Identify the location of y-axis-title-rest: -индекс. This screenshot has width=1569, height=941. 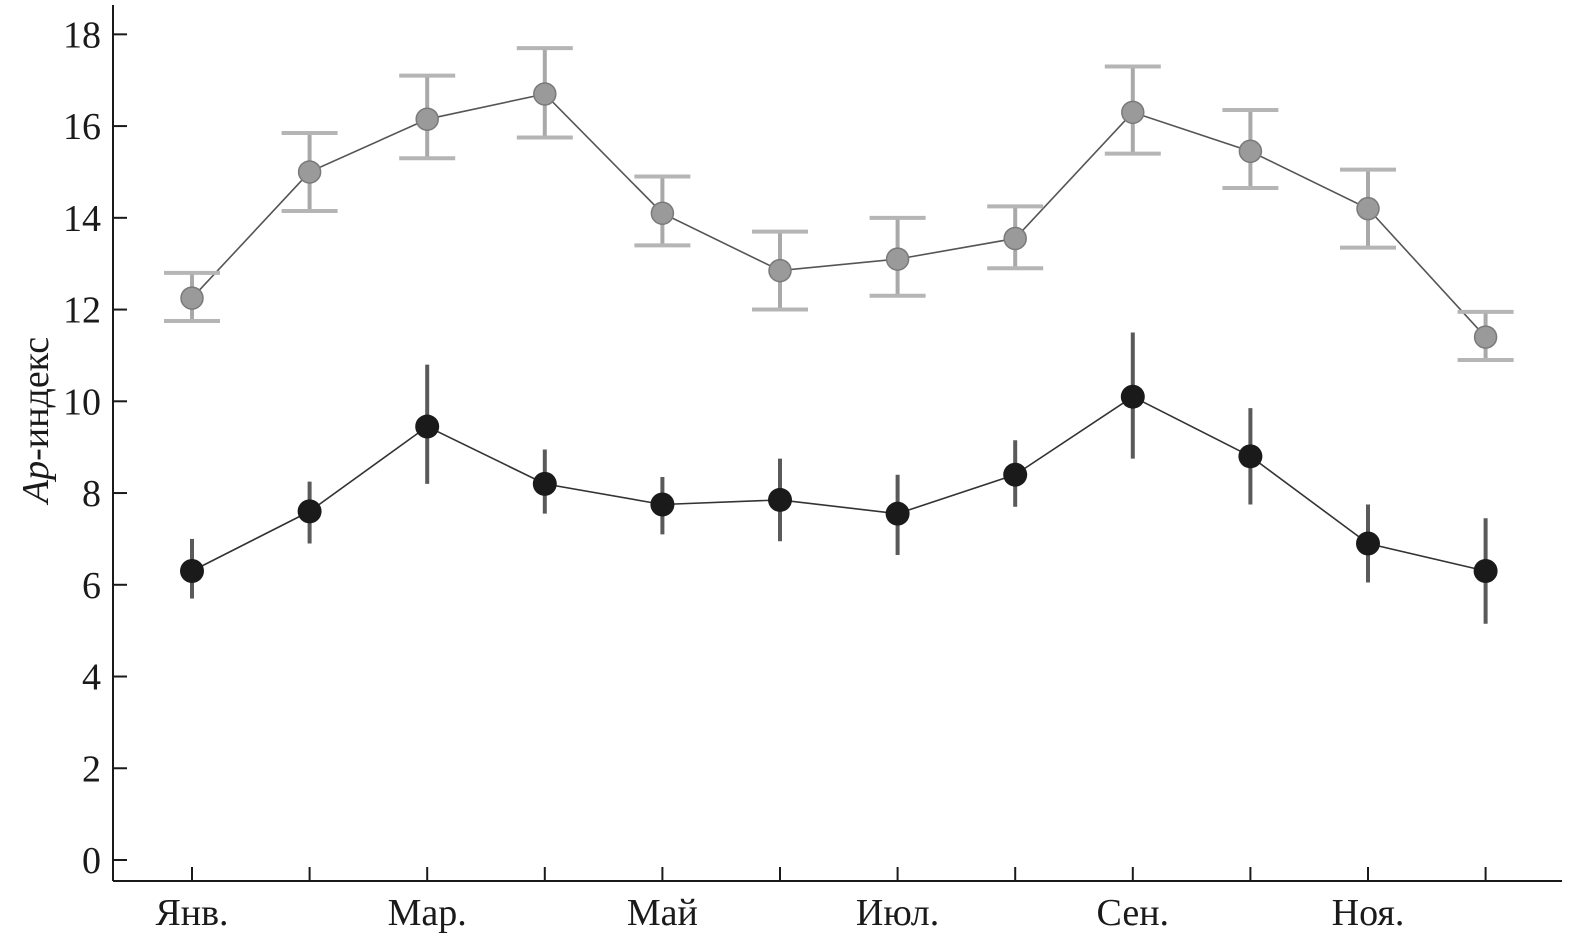
(36, 399).